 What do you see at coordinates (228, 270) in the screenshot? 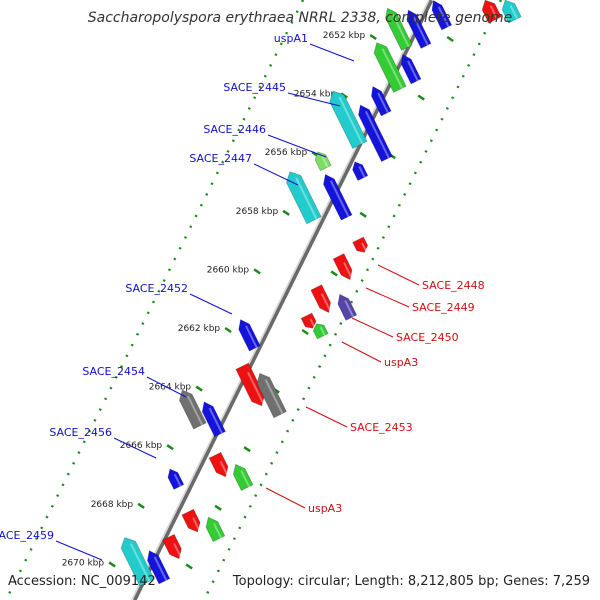
I see `tick-label: 2660 kbp` at bounding box center [228, 270].